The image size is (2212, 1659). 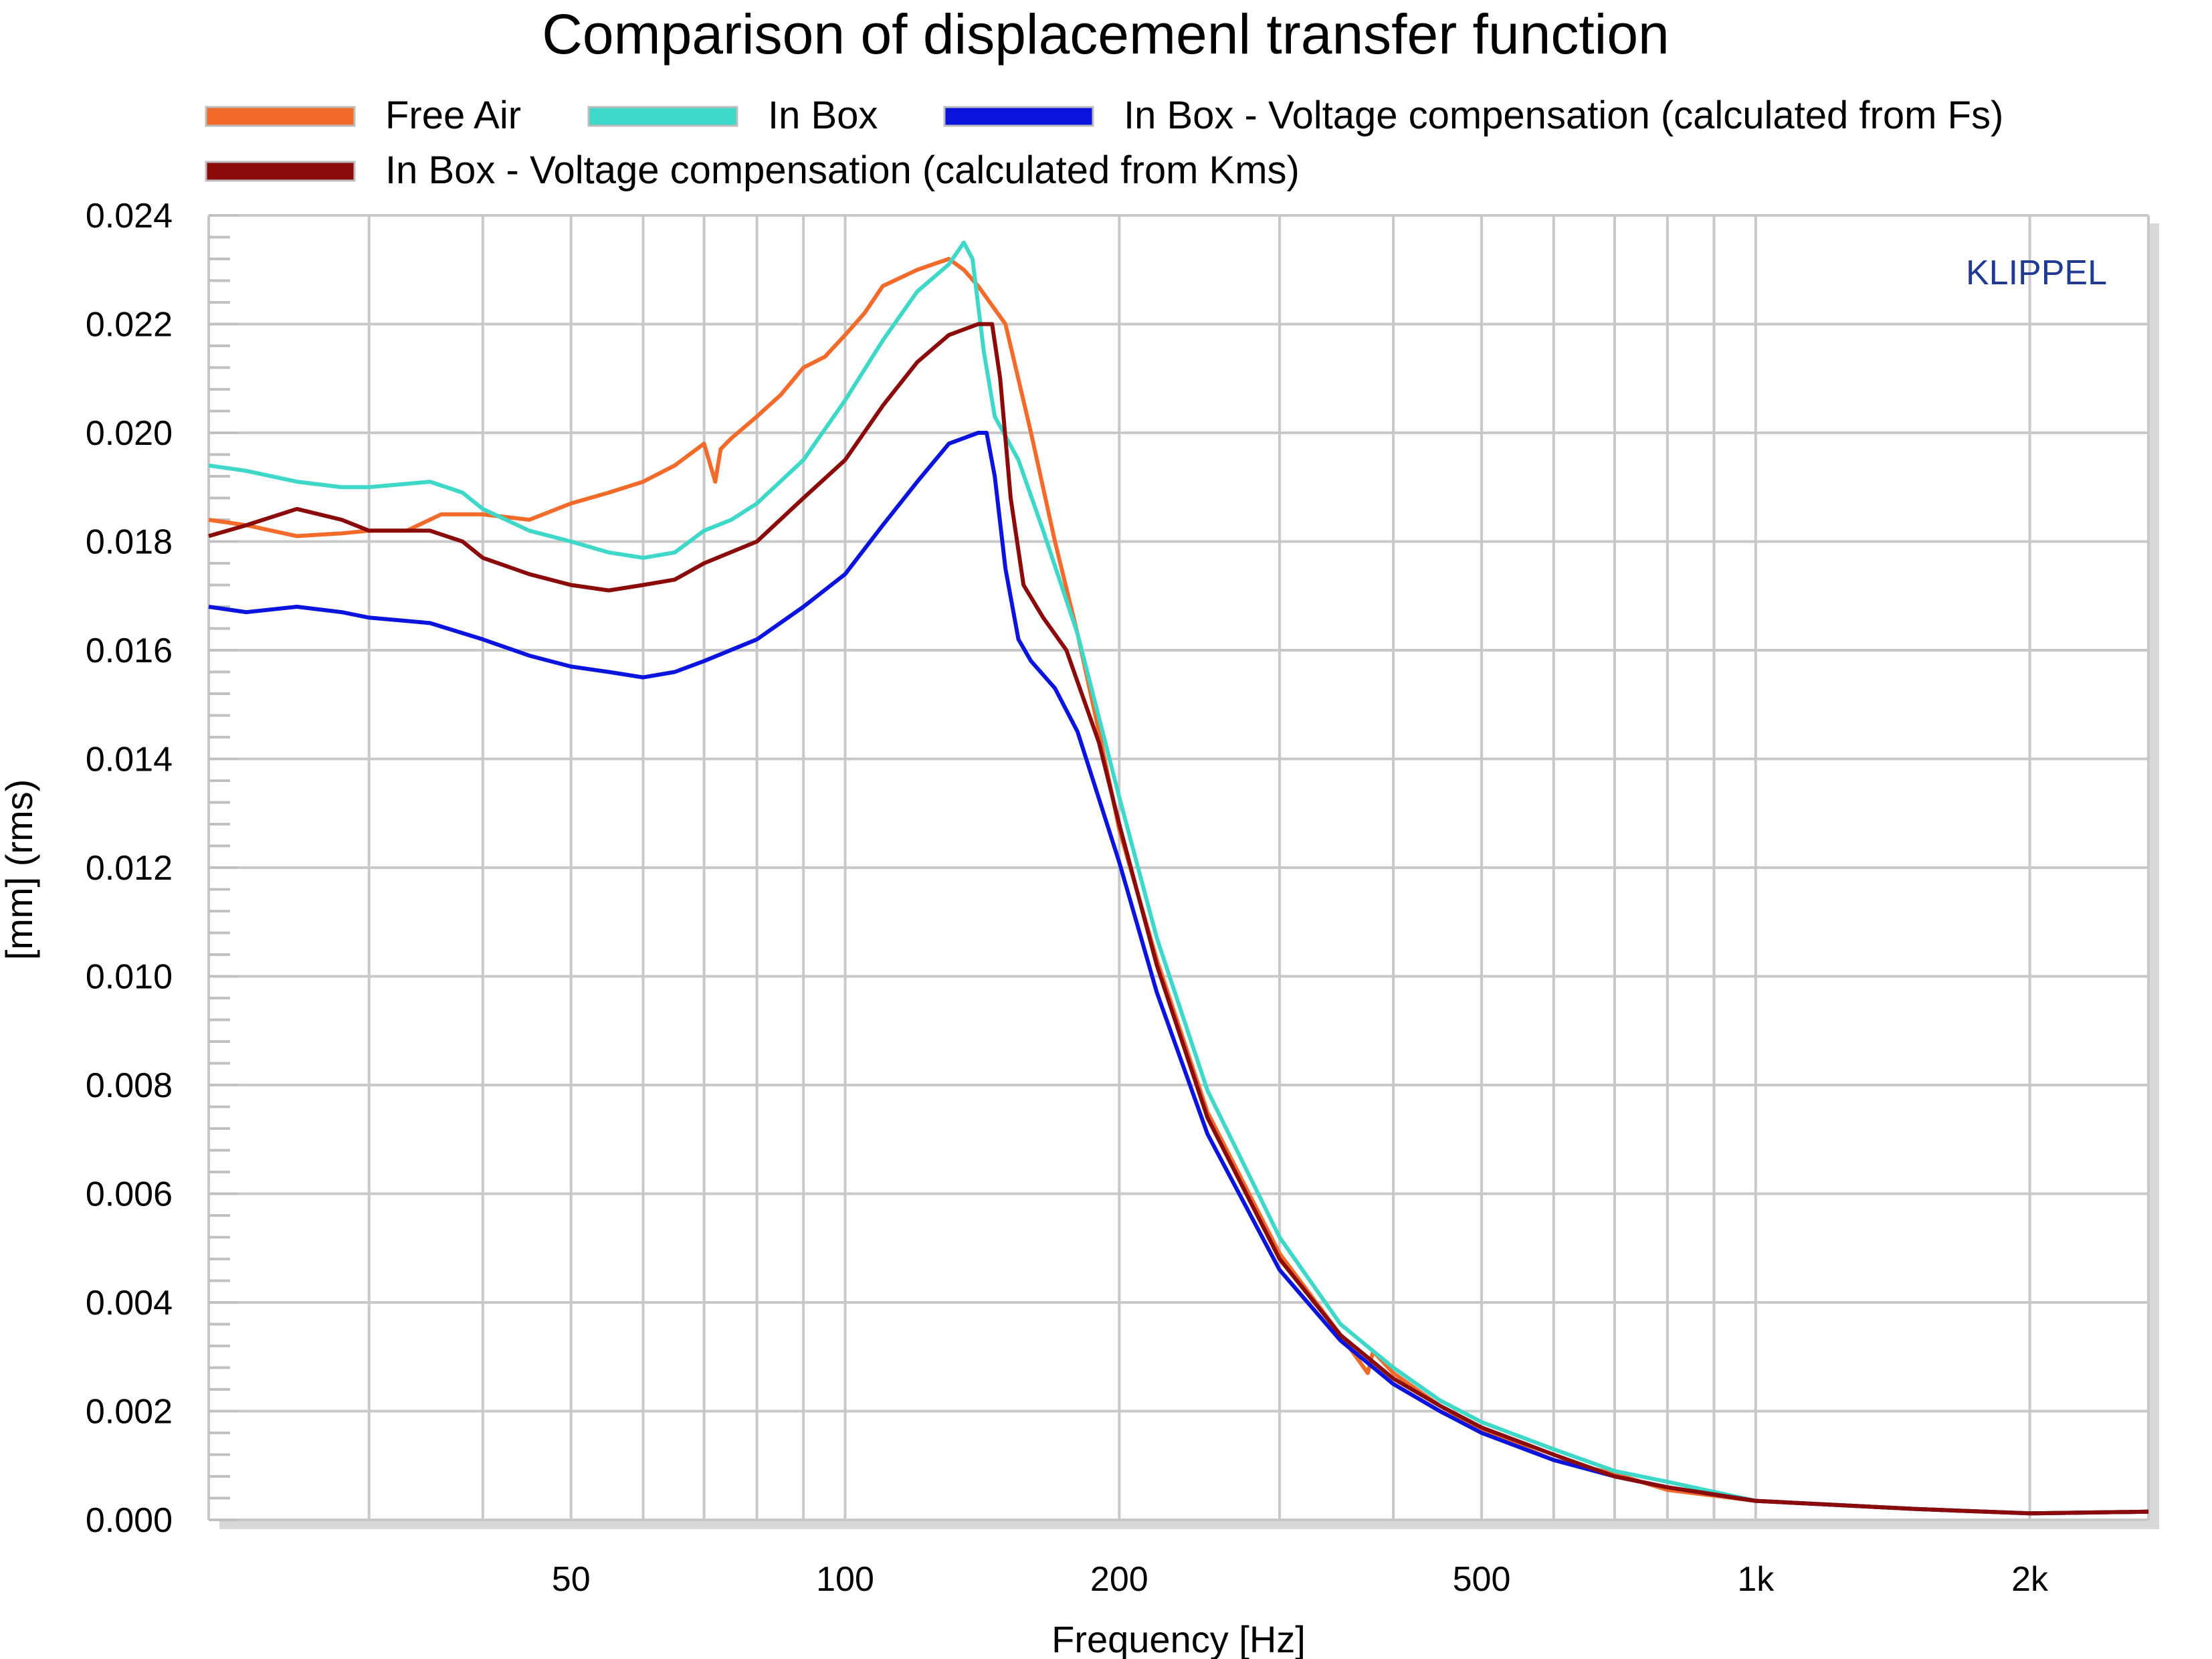 I want to click on brand-label: KLIPPEL, so click(x=2037, y=273).